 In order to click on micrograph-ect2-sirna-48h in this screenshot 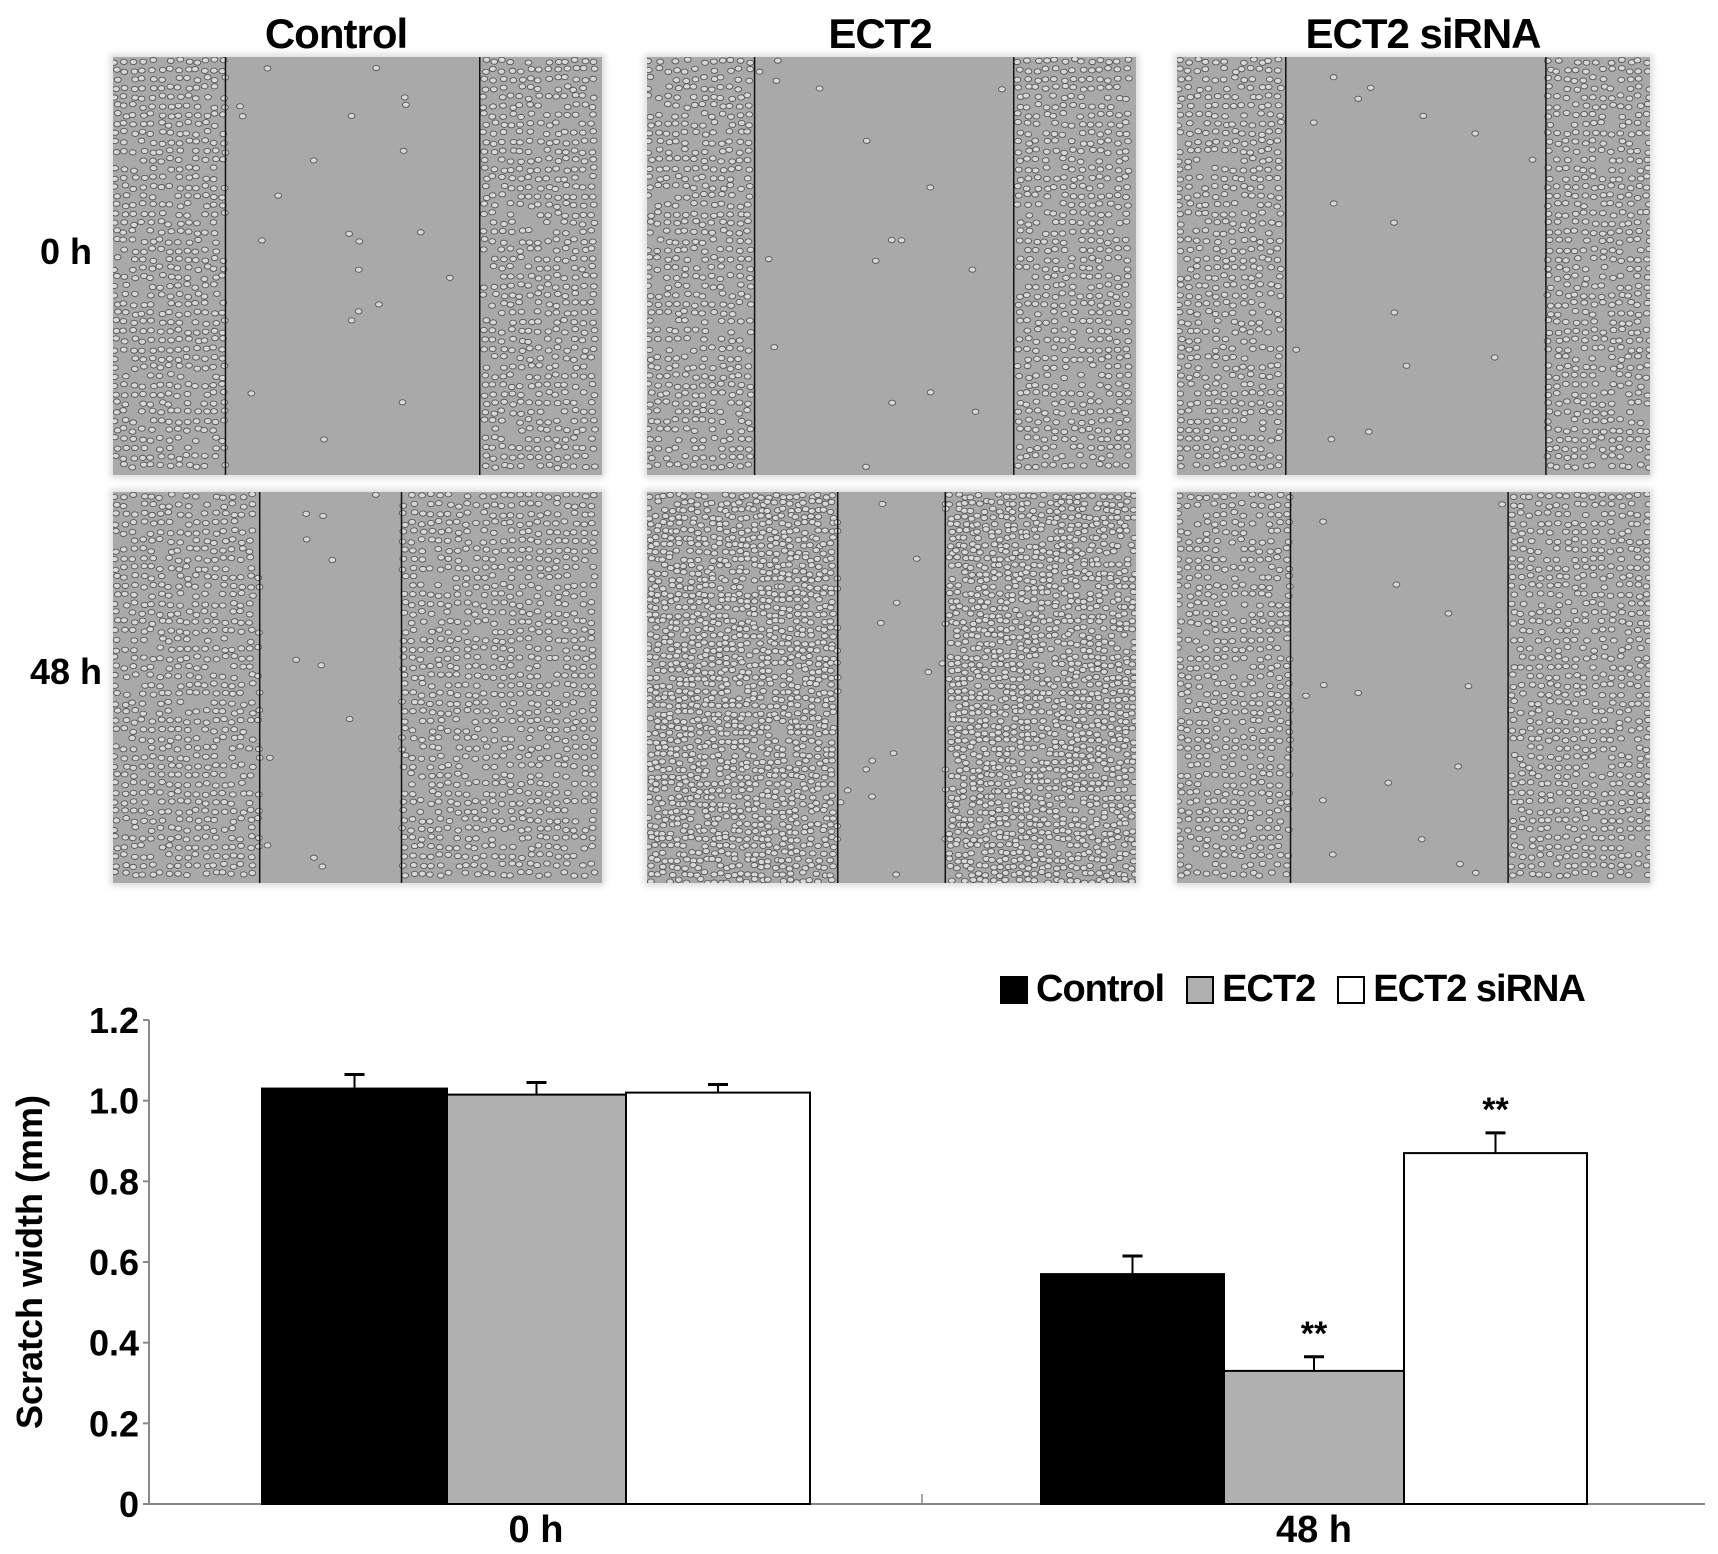, I will do `click(1413, 687)`.